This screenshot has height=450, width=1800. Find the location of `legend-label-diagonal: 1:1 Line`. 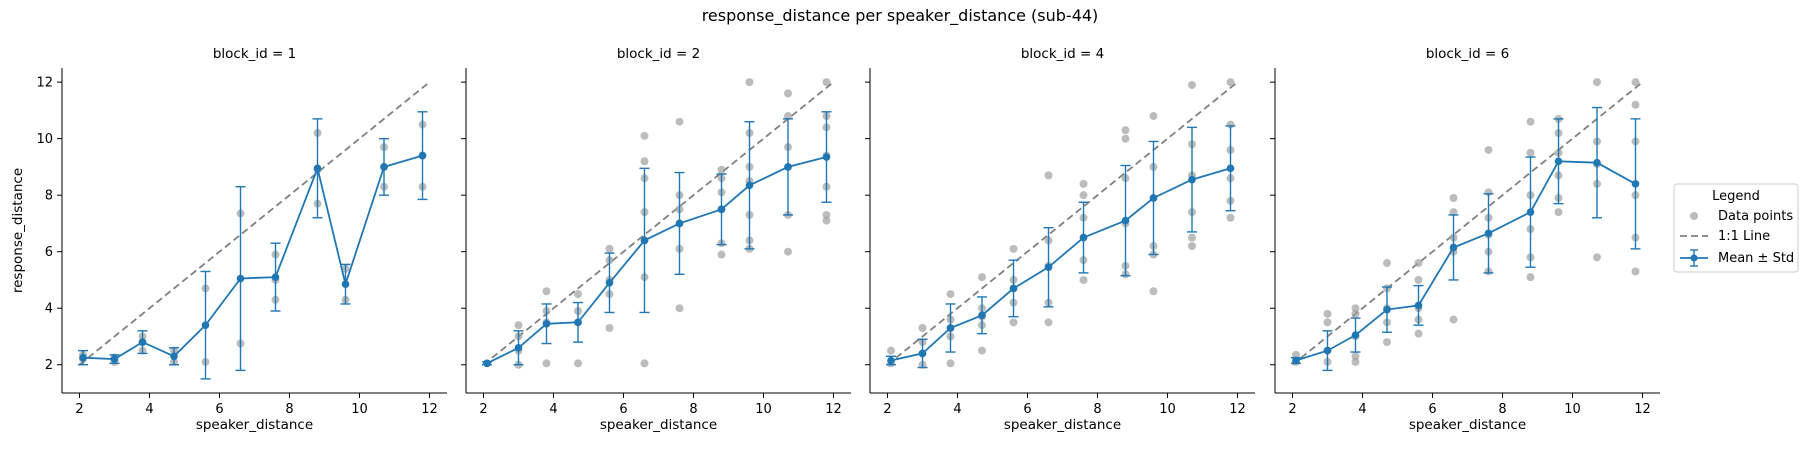

legend-label-diagonal: 1:1 Line is located at coordinates (1744, 236).